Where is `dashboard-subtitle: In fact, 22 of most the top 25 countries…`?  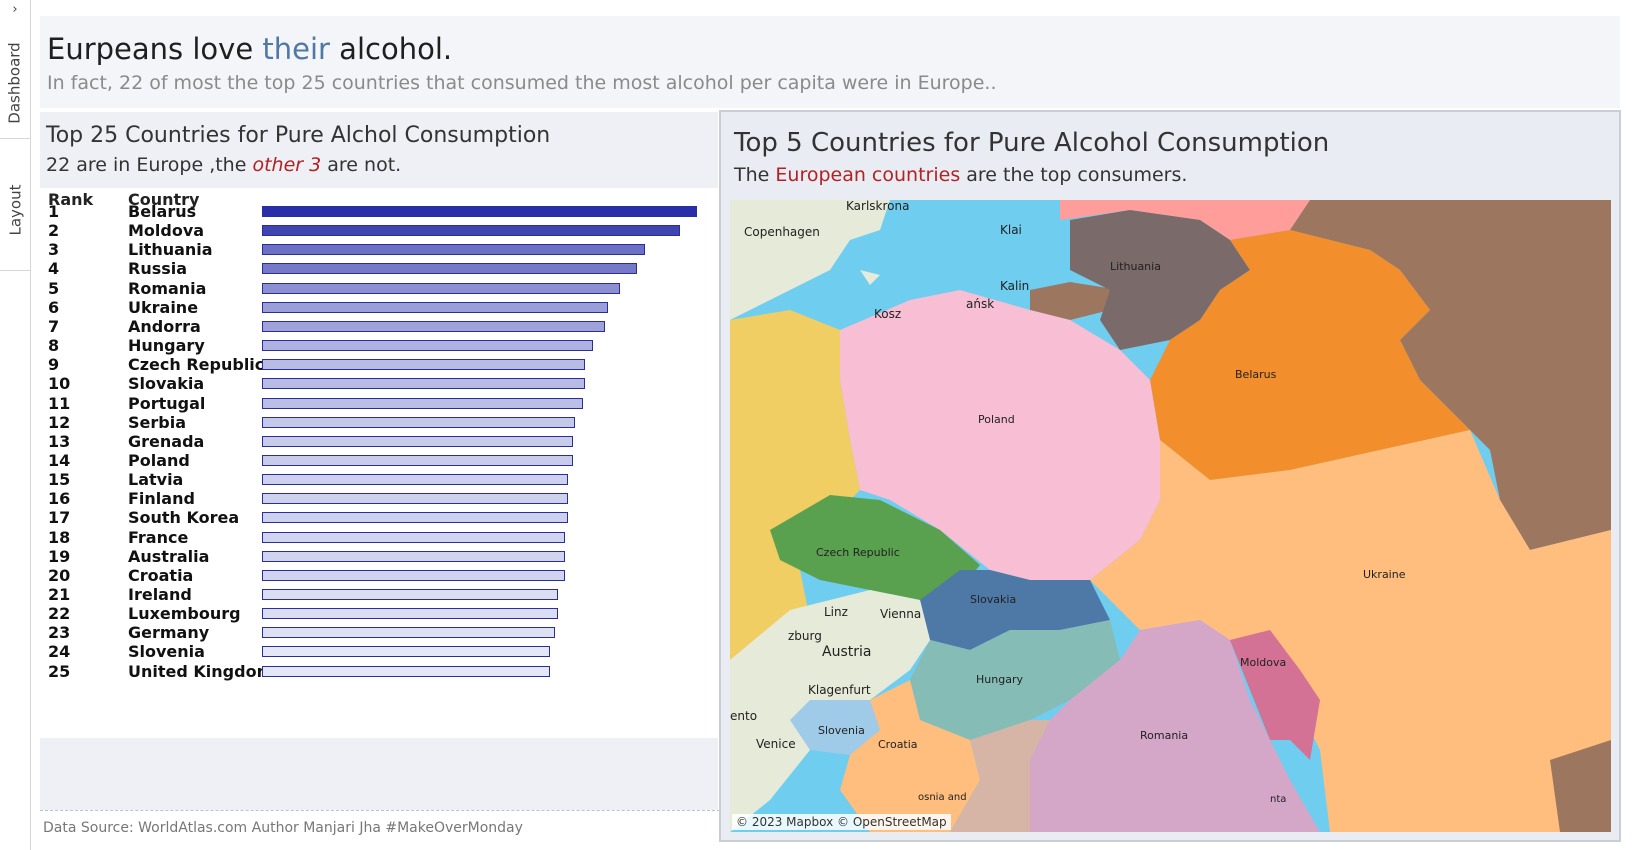 dashboard-subtitle: In fact, 22 of most the top 25 countries… is located at coordinates (522, 83).